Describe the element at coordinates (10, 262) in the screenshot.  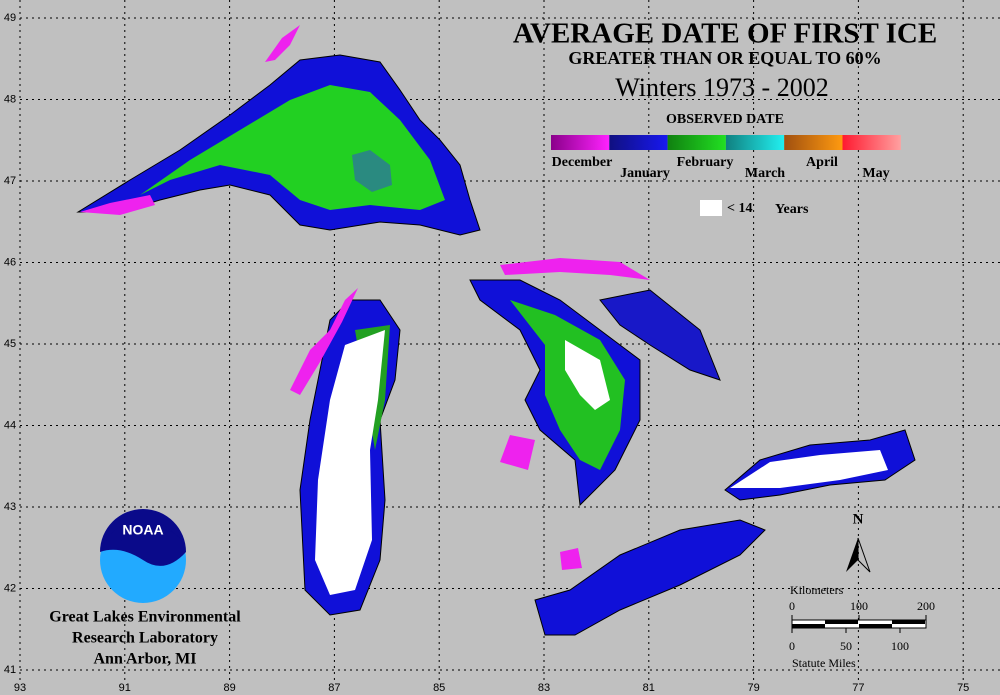
I see `latitude-label: 46` at that location.